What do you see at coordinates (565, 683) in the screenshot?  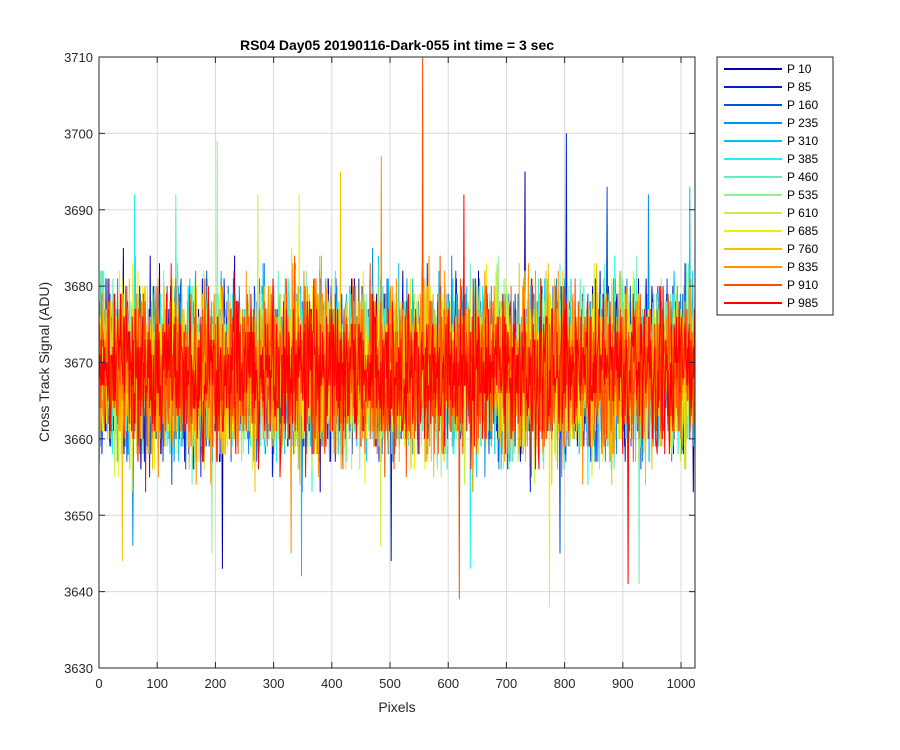 I see `x-tick-label: 800` at bounding box center [565, 683].